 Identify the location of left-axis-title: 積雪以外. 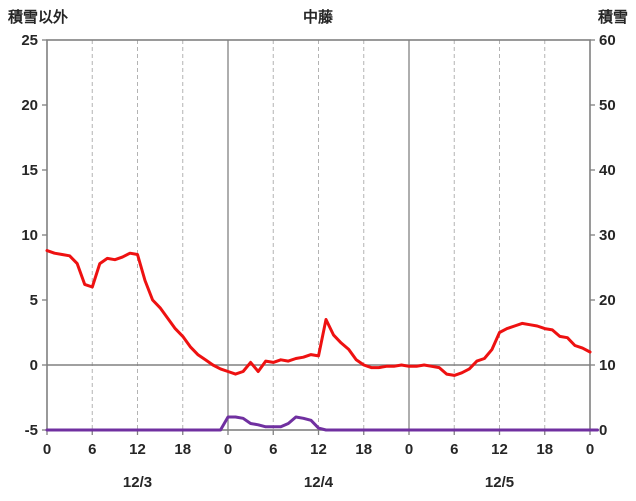
(38, 17).